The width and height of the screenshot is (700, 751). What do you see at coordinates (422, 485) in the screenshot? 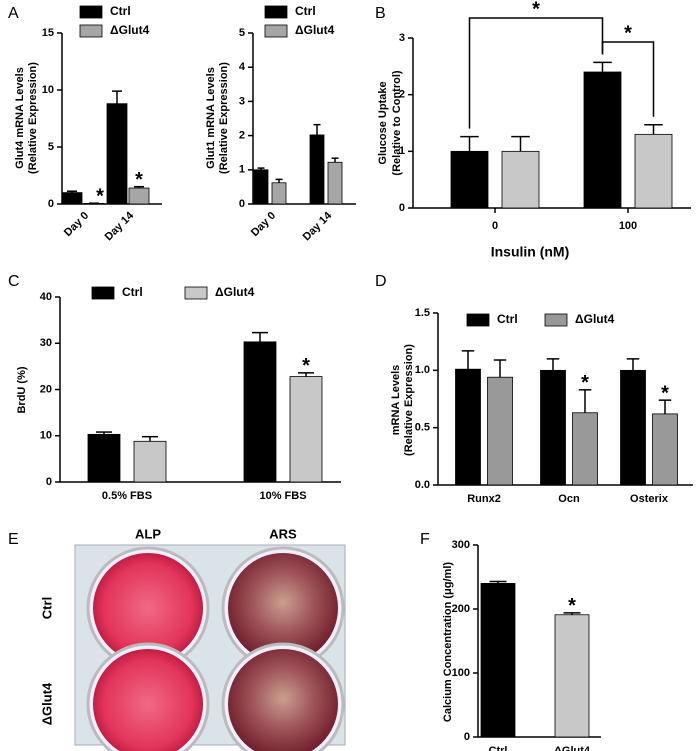
I see `y-tick-label: 0.0` at bounding box center [422, 485].